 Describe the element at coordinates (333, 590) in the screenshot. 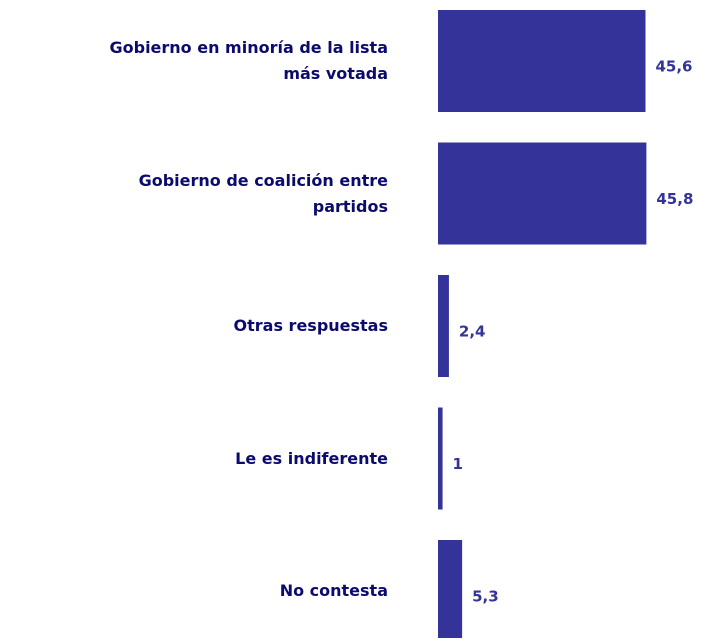

I see `category-text: No contesta` at that location.